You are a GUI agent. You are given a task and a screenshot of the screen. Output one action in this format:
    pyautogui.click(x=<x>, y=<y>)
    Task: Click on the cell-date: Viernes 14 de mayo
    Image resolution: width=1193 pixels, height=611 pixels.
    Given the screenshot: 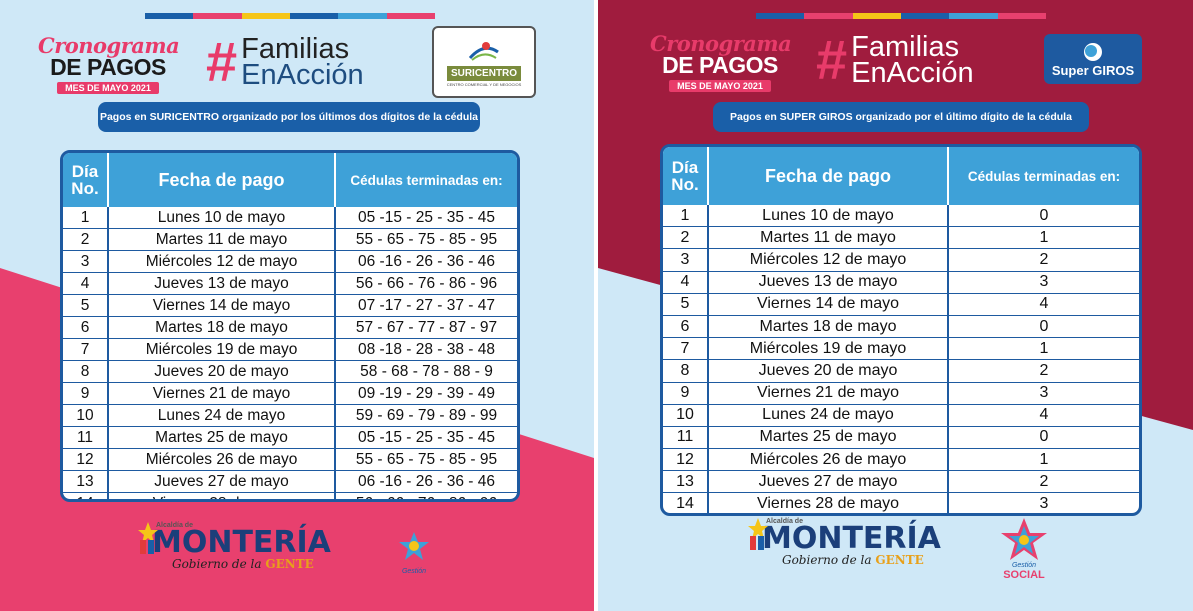 What is the action you would take?
    pyautogui.click(x=222, y=305)
    